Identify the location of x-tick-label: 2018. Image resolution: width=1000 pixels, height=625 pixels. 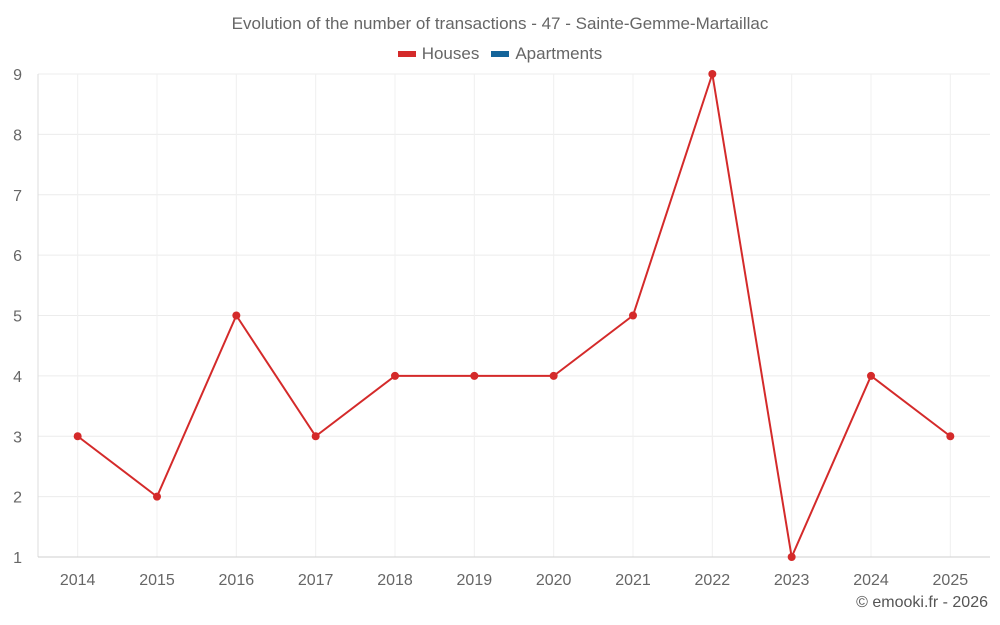
(395, 580).